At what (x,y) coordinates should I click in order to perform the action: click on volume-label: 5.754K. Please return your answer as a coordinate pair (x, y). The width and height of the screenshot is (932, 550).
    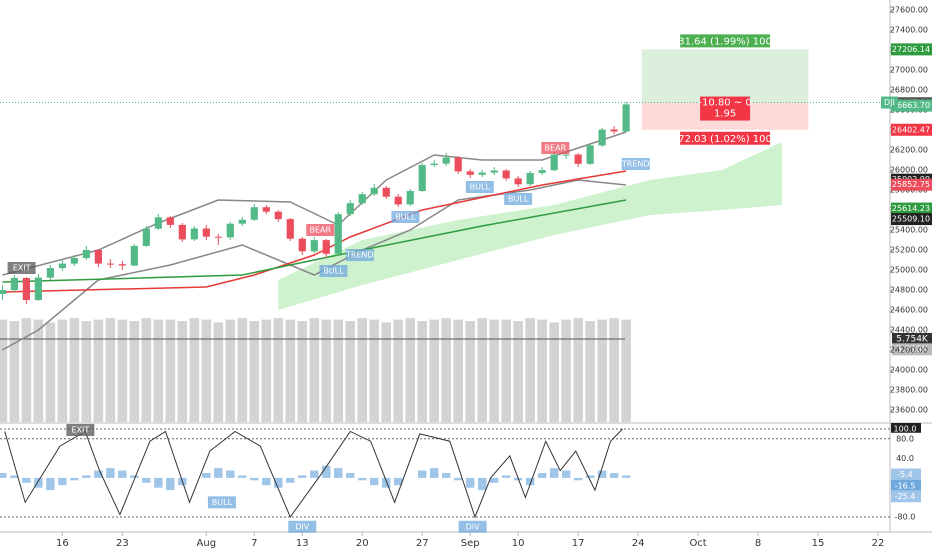
    Looking at the image, I should click on (912, 339).